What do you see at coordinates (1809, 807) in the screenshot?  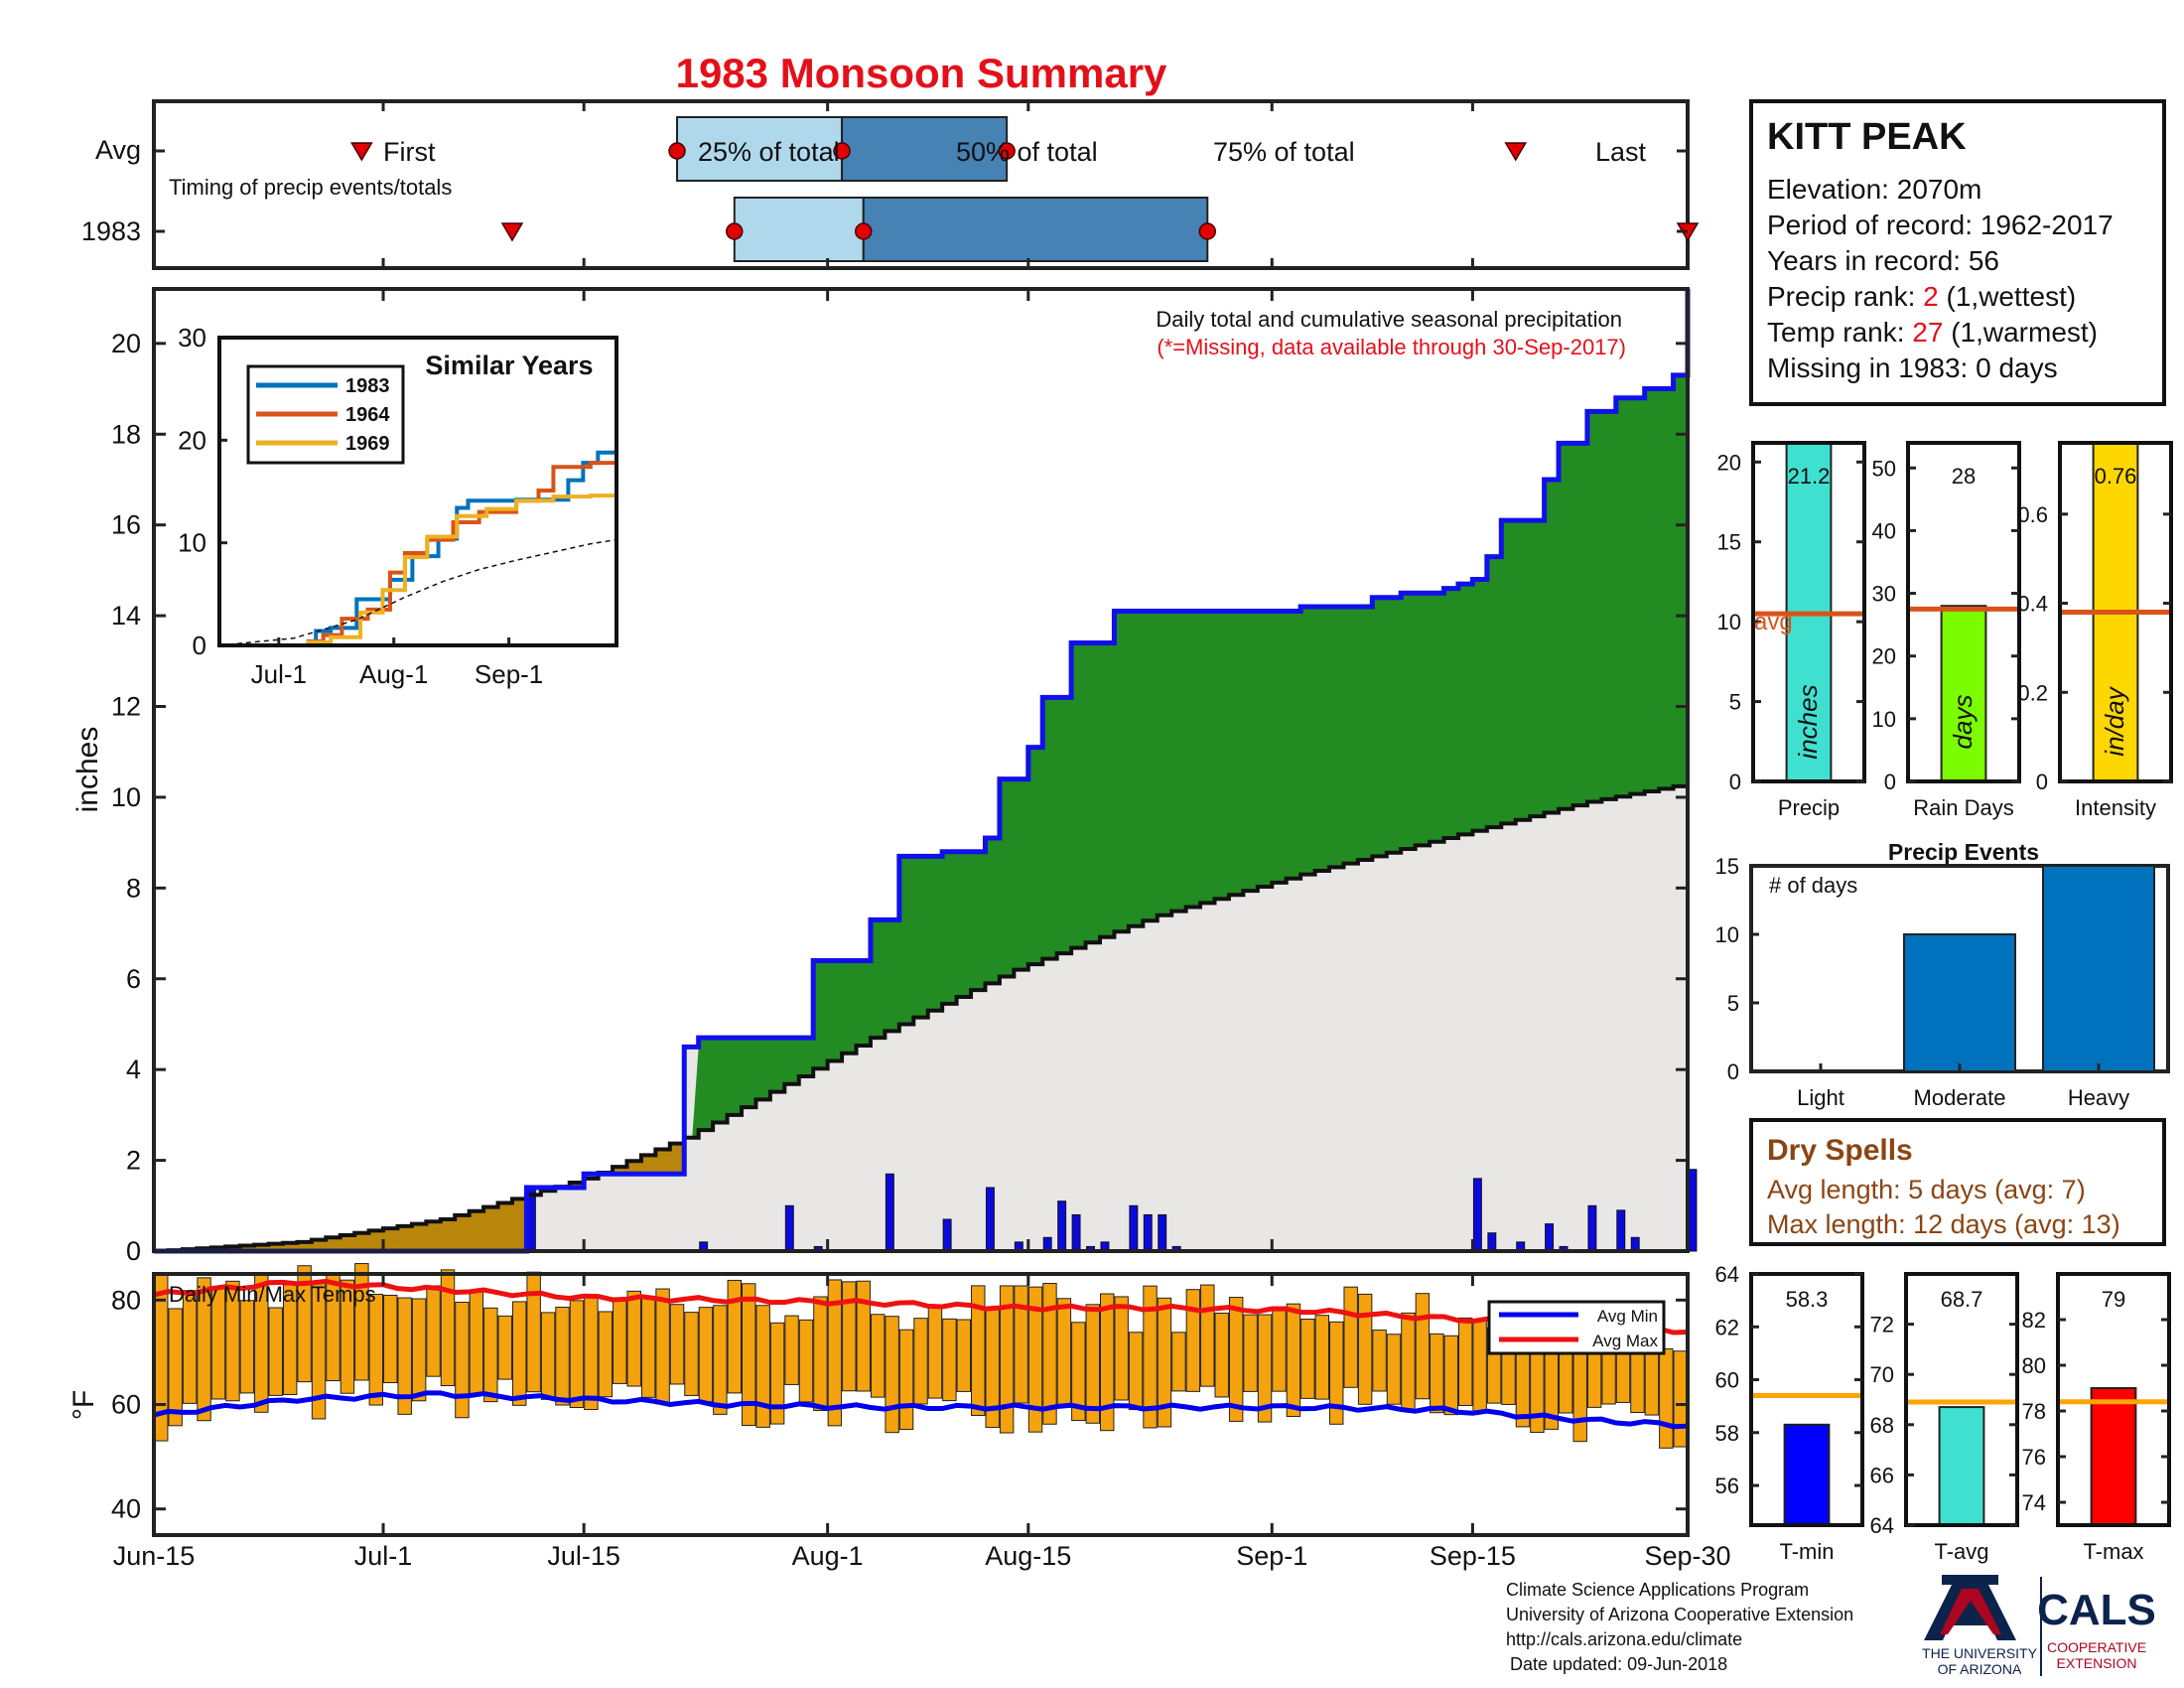 I see `summary-axis-label-precip: Precip` at bounding box center [1809, 807].